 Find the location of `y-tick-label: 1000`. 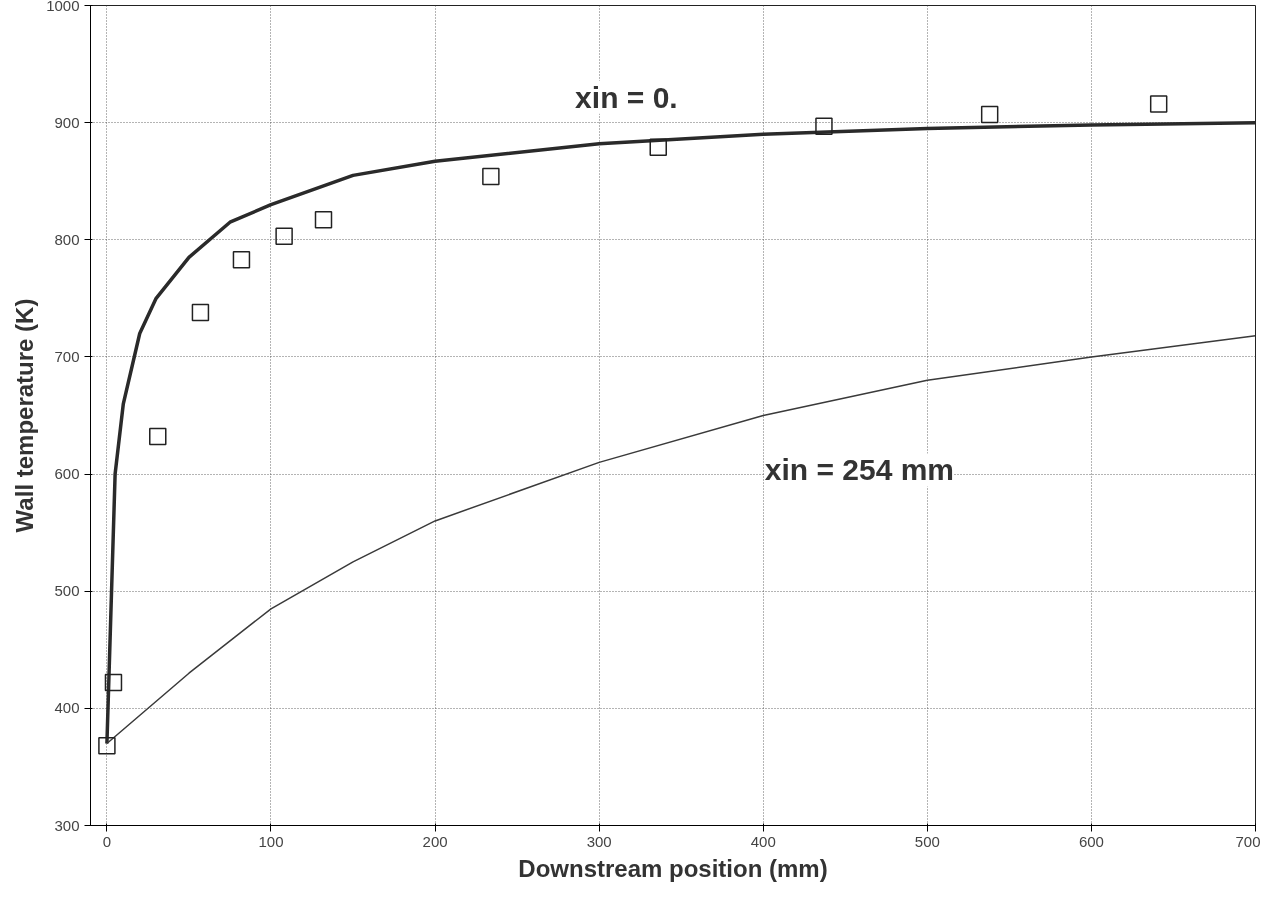

y-tick-label: 1000 is located at coordinates (63, 7).